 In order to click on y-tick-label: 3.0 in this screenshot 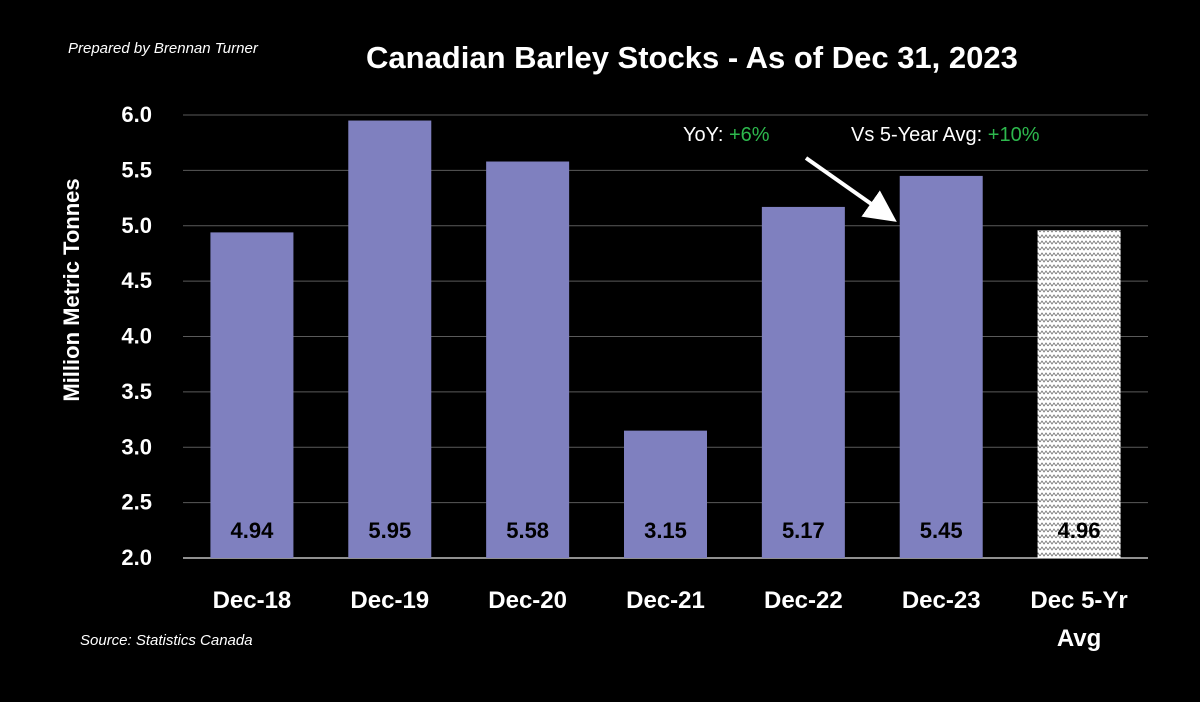, I will do `click(136, 446)`.